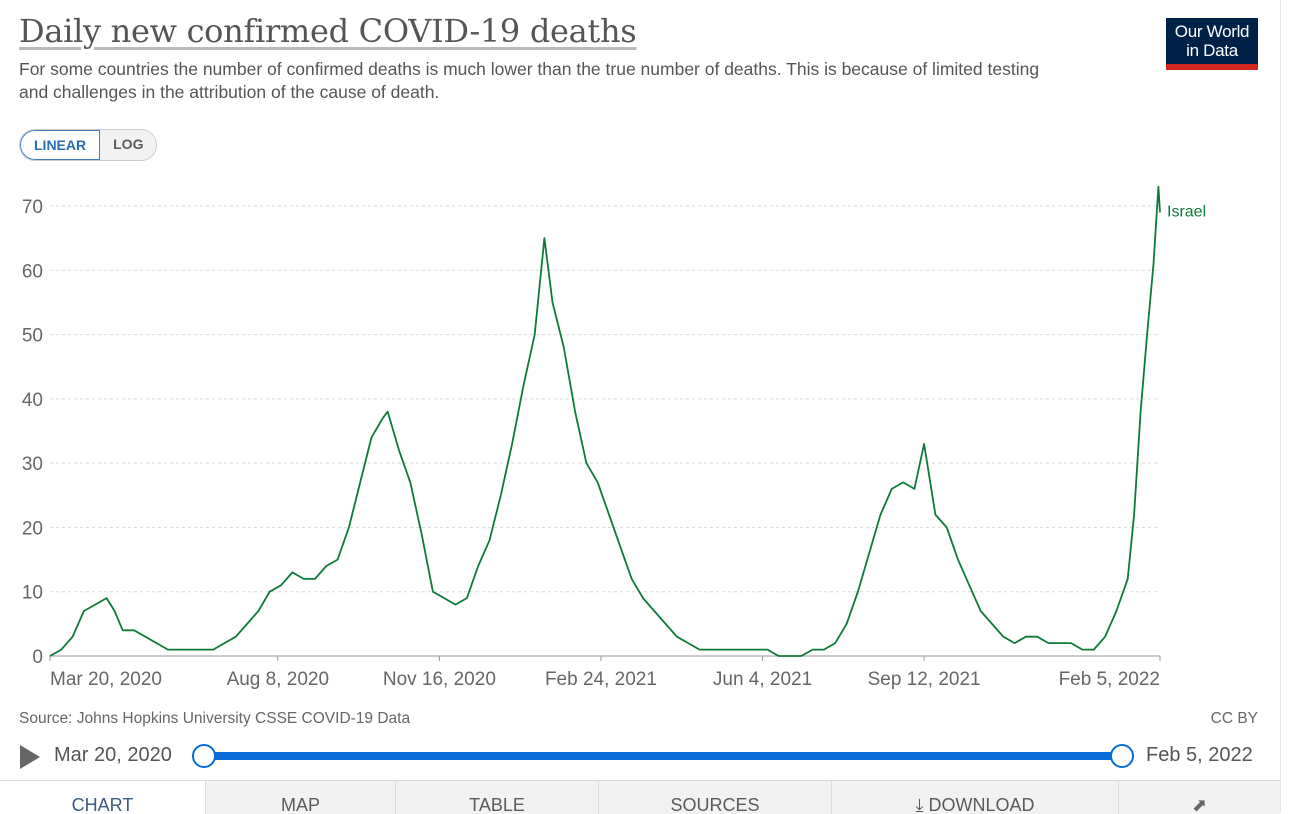 The image size is (1290, 814). I want to click on series-label-israel: Israel, so click(1186, 211).